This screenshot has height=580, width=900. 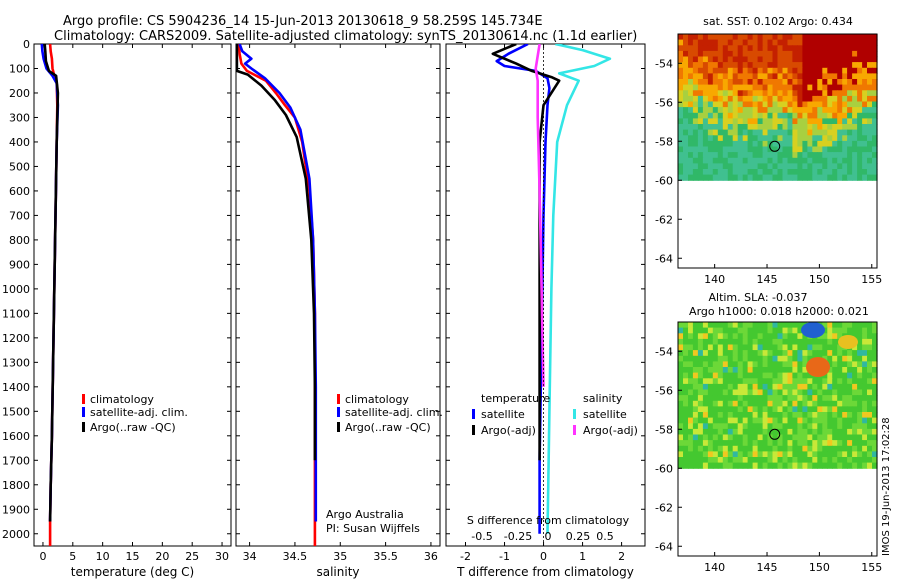 What do you see at coordinates (388, 427) in the screenshot?
I see `legend-label: Argo(..raw -QC)` at bounding box center [388, 427].